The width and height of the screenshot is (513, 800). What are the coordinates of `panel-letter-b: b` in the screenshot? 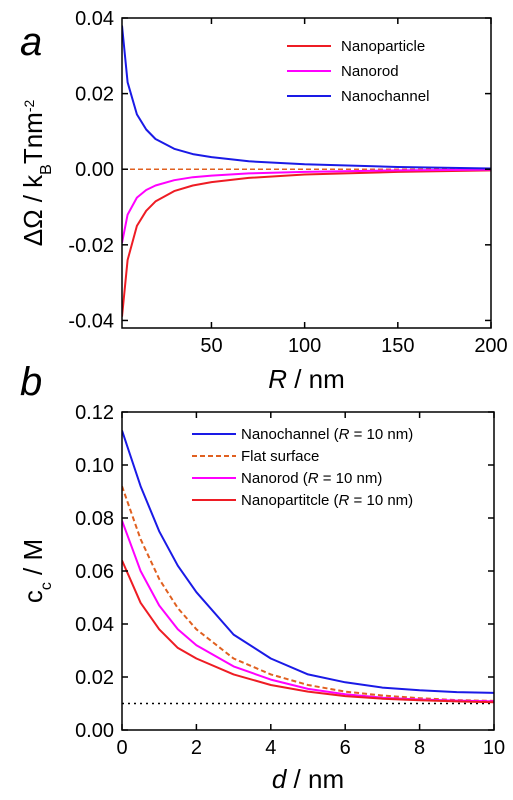 It's located at (31, 382).